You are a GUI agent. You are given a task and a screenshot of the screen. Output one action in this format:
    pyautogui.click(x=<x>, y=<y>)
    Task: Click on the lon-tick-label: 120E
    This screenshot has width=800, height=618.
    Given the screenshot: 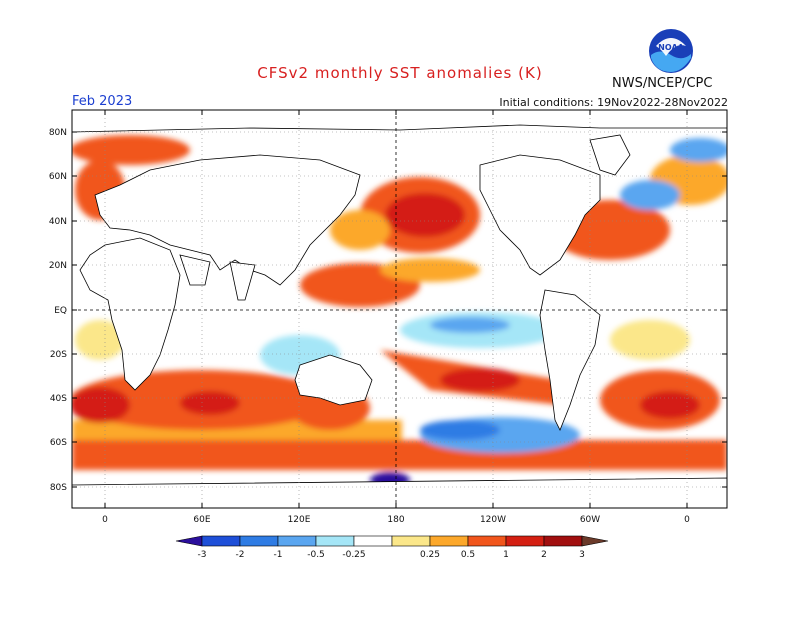 What is the action you would take?
    pyautogui.click(x=299, y=520)
    